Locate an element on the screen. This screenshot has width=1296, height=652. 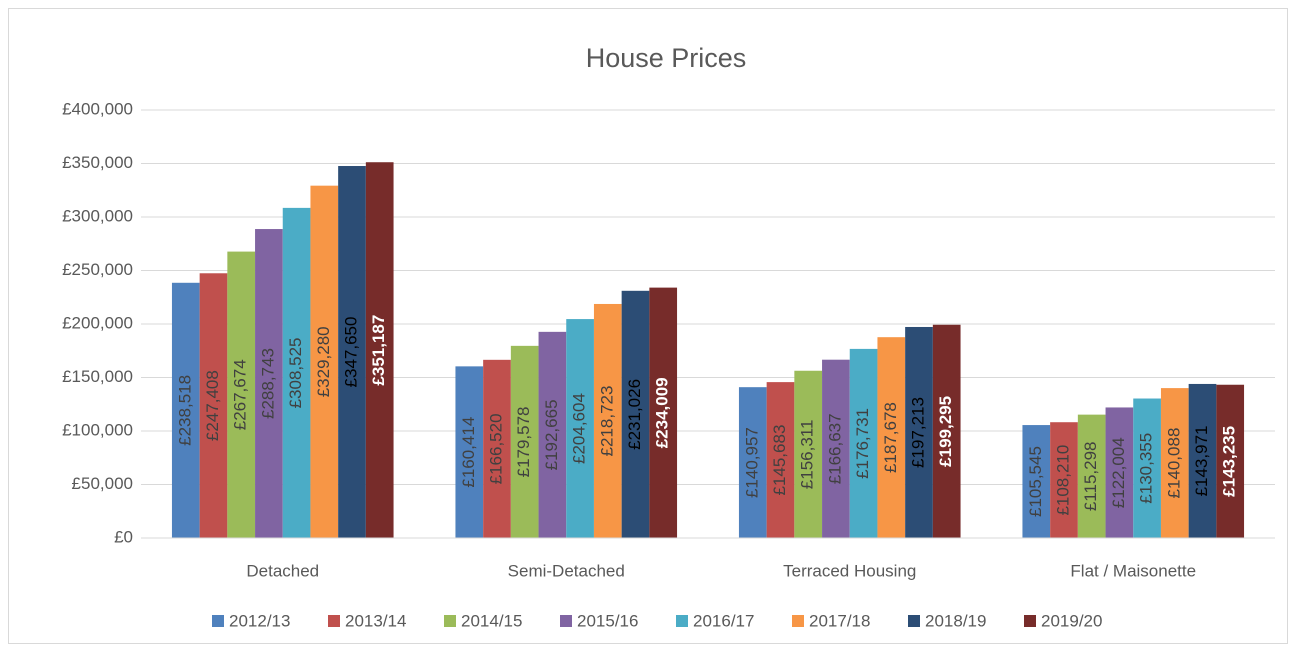
data-label: £140,088 is located at coordinates (1173, 463).